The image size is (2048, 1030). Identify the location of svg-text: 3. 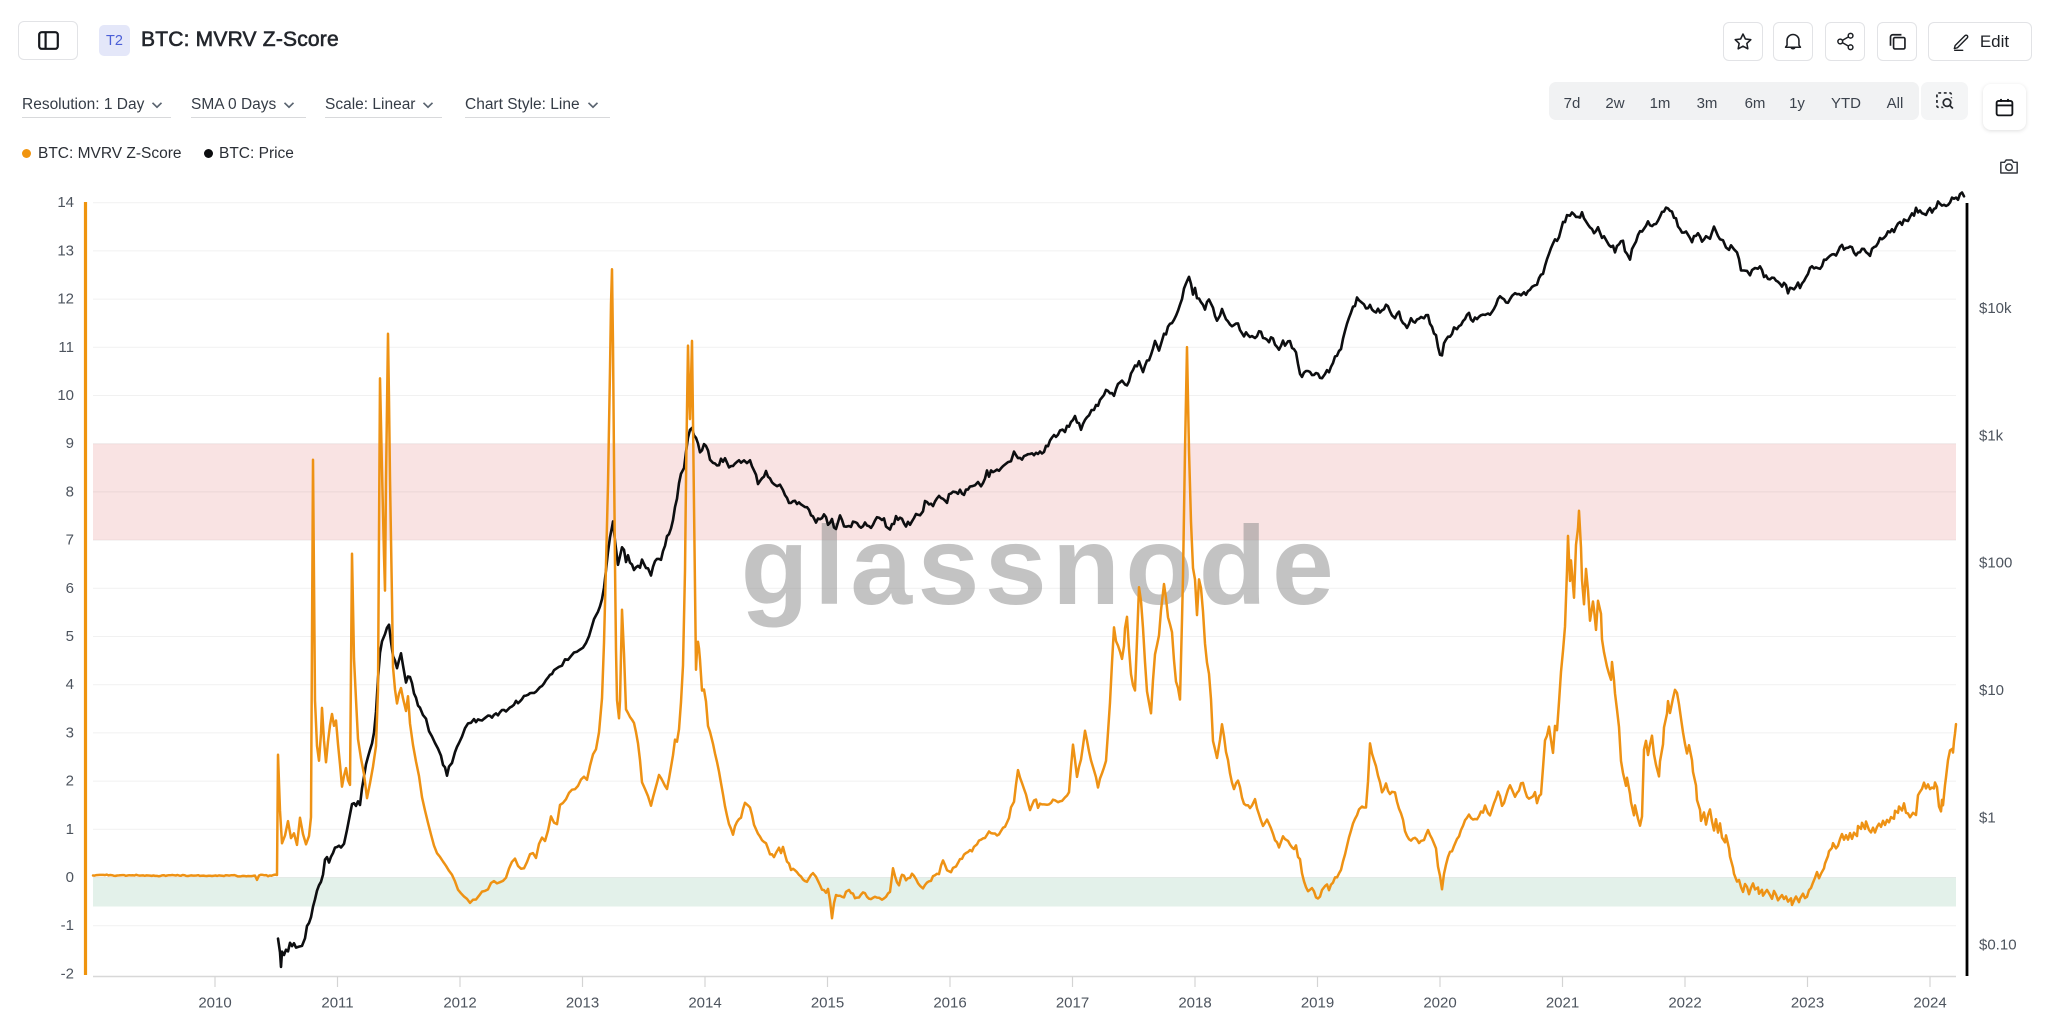
(70, 732).